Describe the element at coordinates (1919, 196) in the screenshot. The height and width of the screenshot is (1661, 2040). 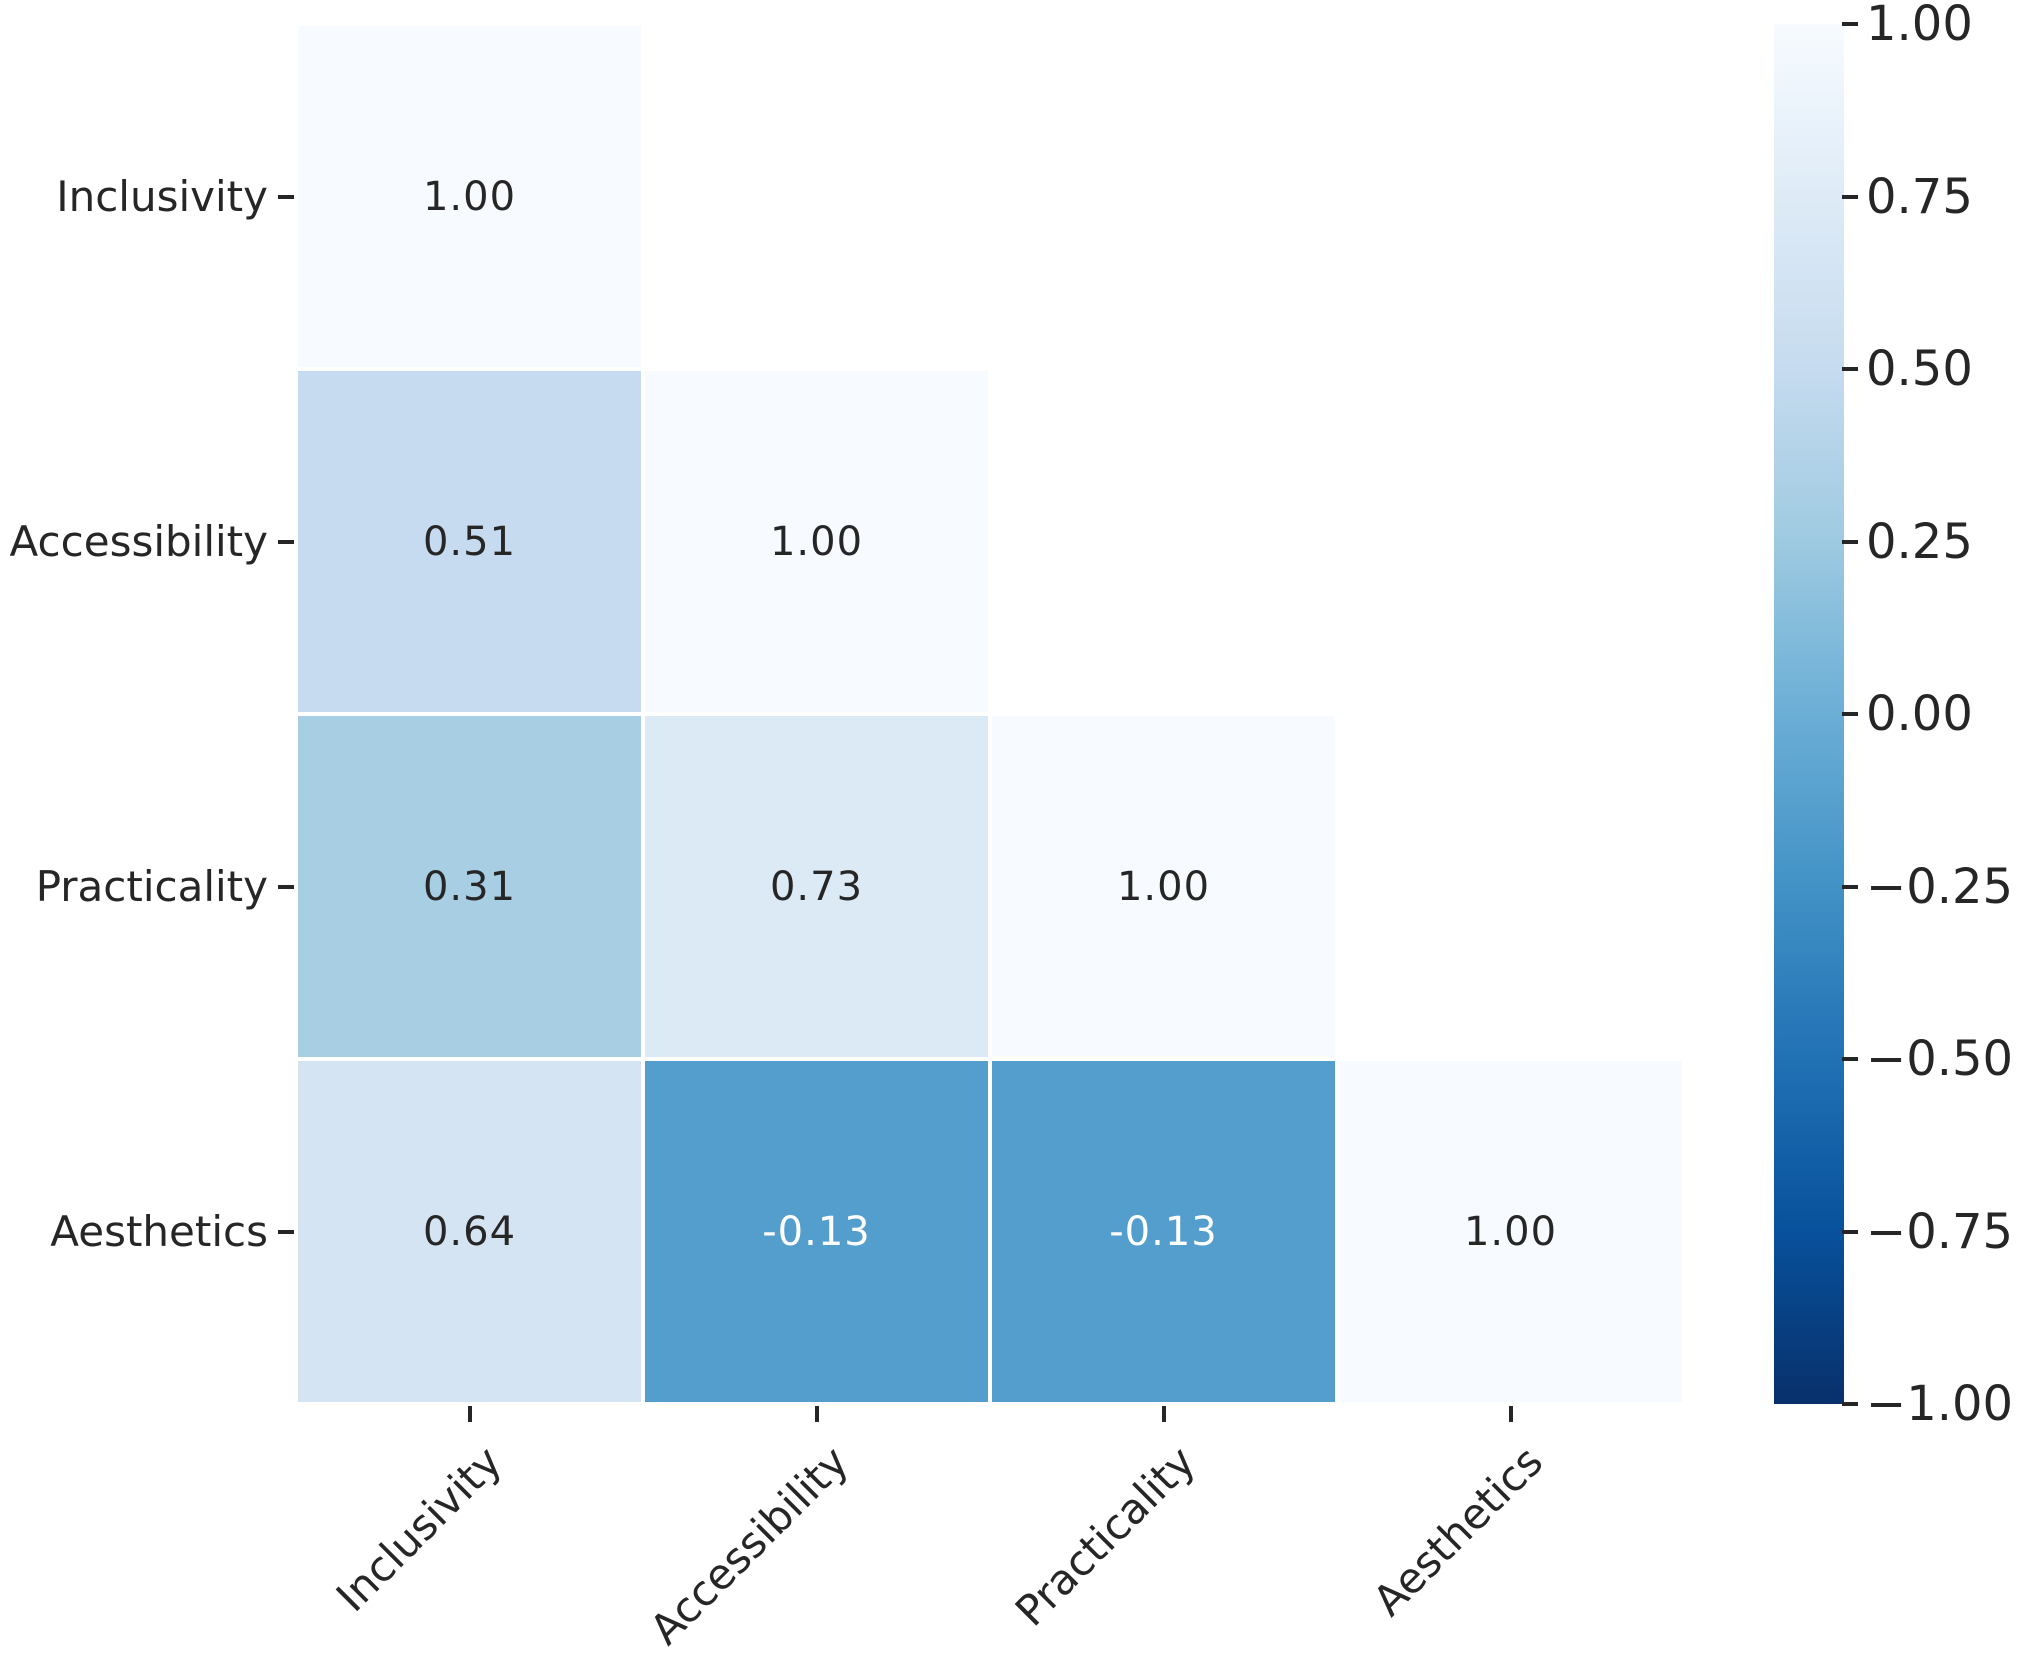
I see `colorbar-tick-label: 0.75` at that location.